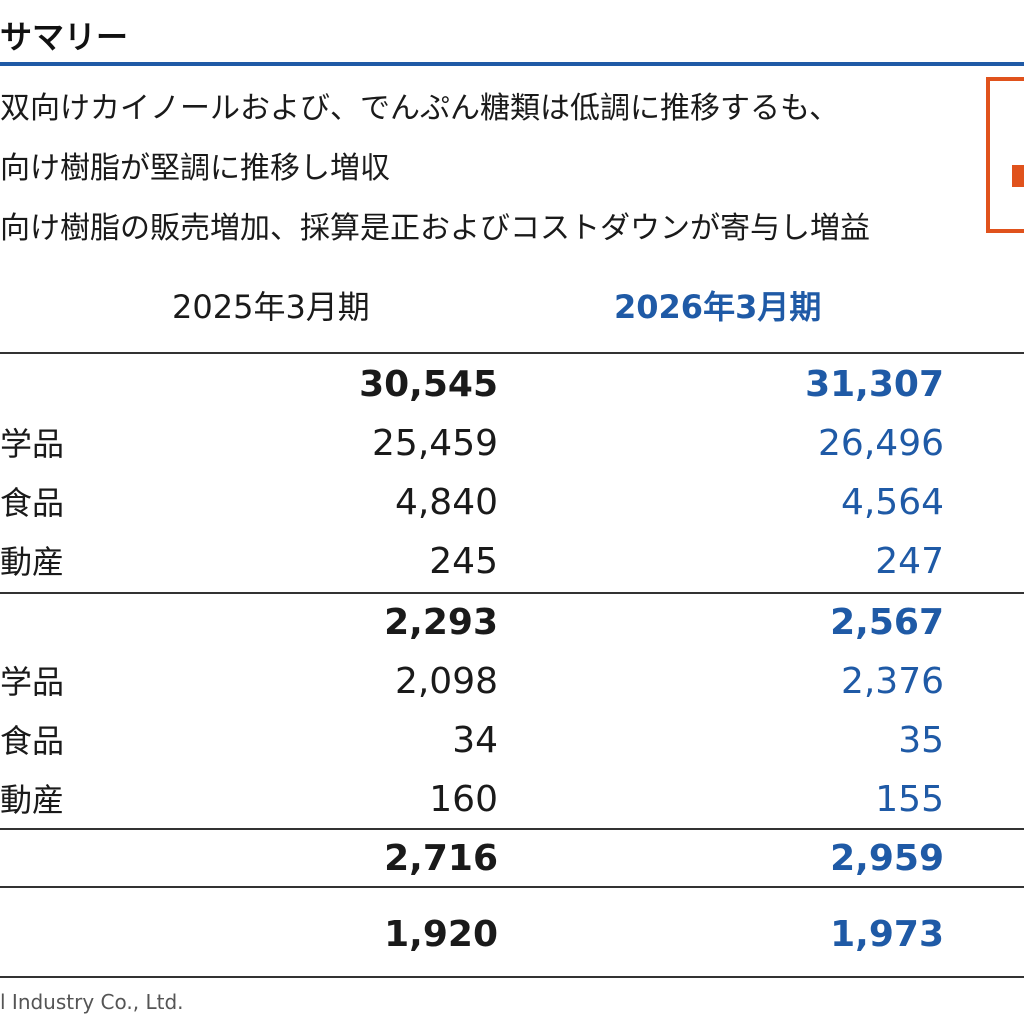 The height and width of the screenshot is (1024, 1024). Describe the element at coordinates (463, 799) in the screenshot. I see `value-prev: 160` at that location.